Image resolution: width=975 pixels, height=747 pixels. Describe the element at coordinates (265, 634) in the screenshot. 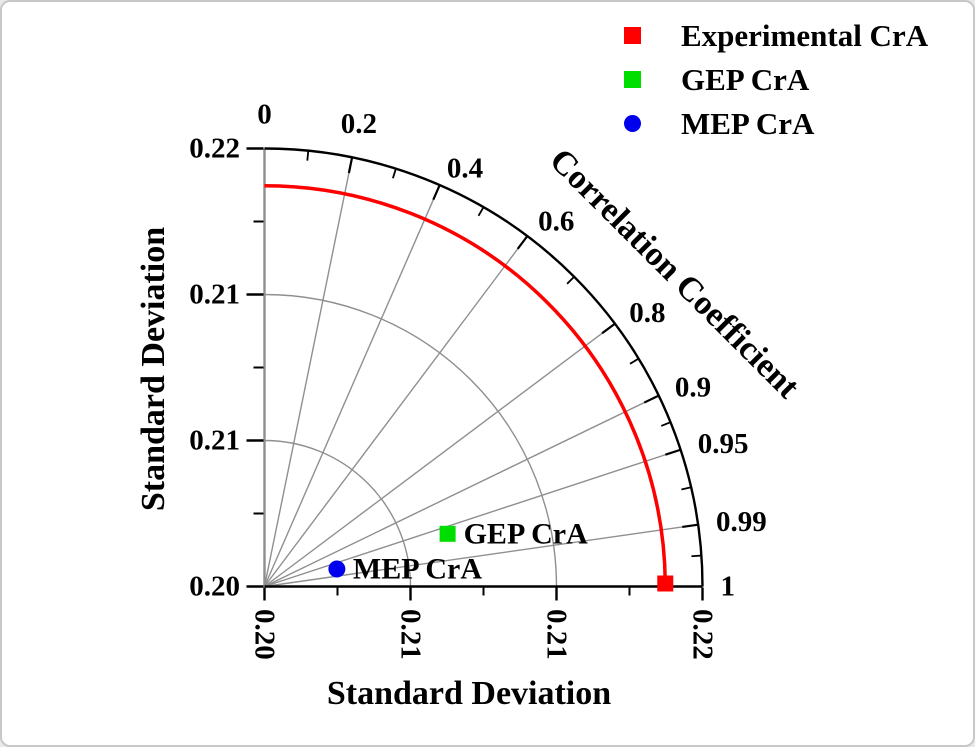

I see `sd-tick-label-x: 0.20` at that location.